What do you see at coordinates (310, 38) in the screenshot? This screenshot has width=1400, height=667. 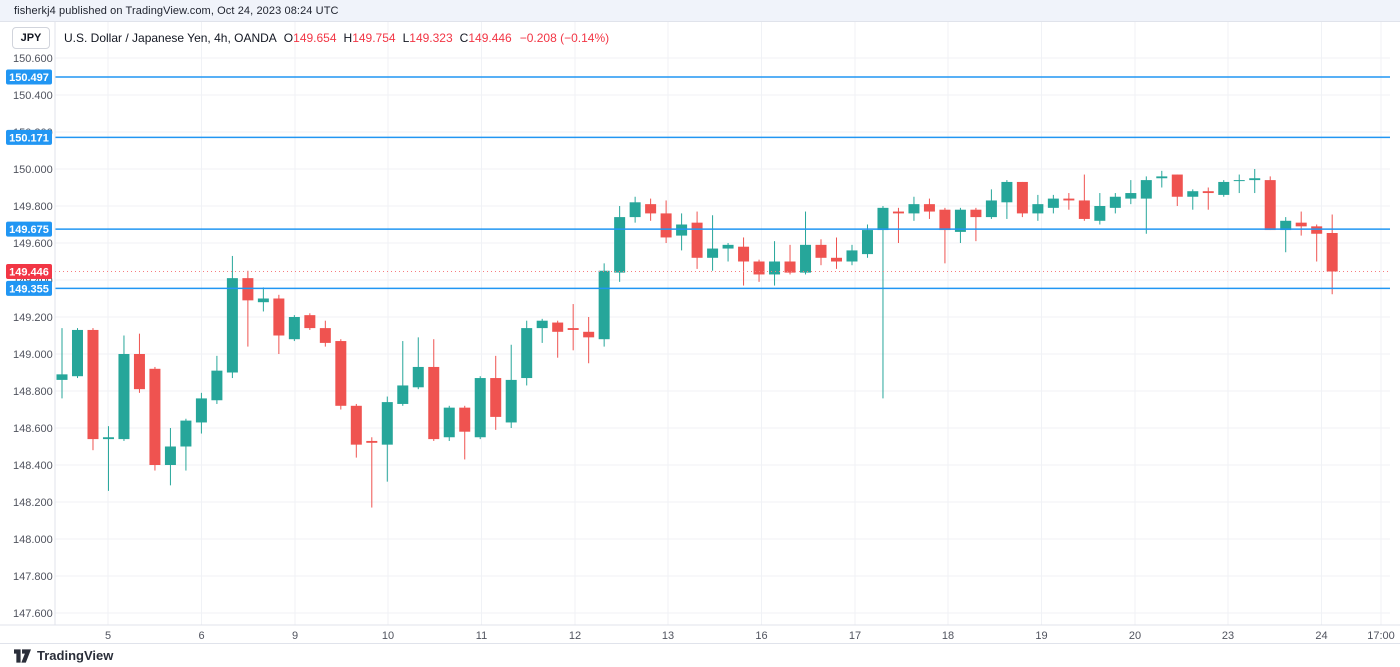 I see `legend-O: O149.654` at bounding box center [310, 38].